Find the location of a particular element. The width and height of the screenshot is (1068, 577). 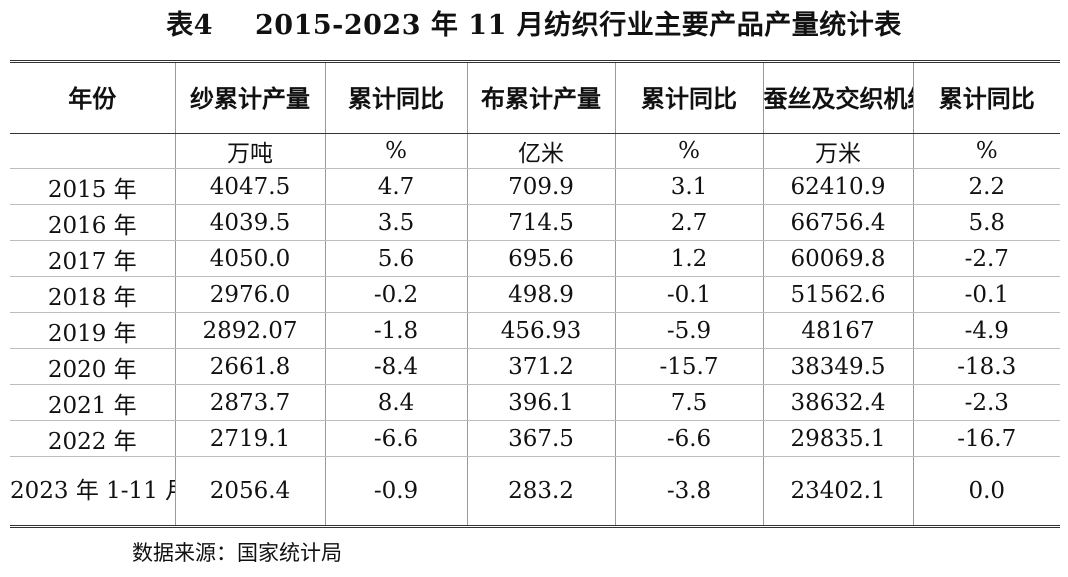

year-cell: 2021 年 is located at coordinates (93, 402).